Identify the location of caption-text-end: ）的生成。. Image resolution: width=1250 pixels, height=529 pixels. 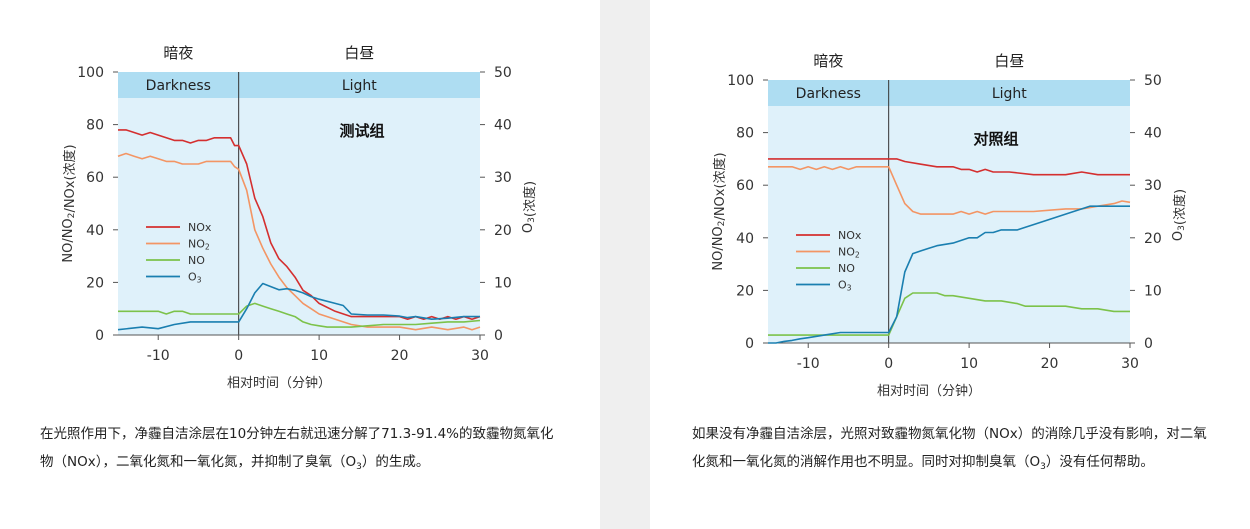
(395, 462).